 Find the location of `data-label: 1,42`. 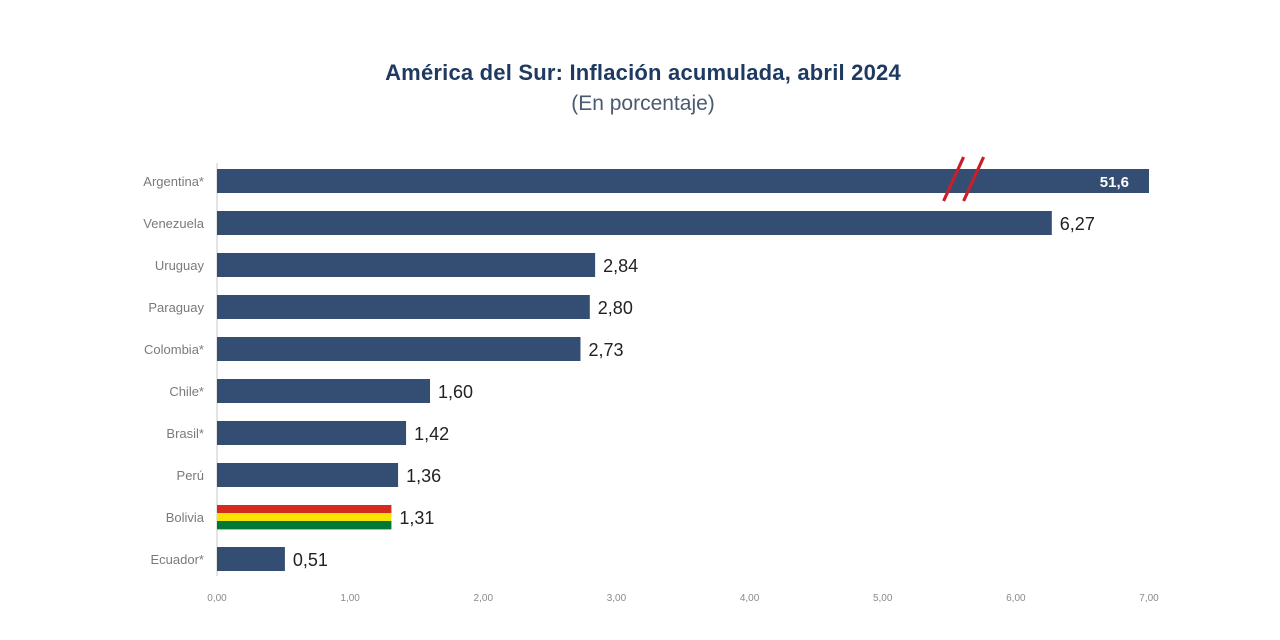

data-label: 1,42 is located at coordinates (431, 434).